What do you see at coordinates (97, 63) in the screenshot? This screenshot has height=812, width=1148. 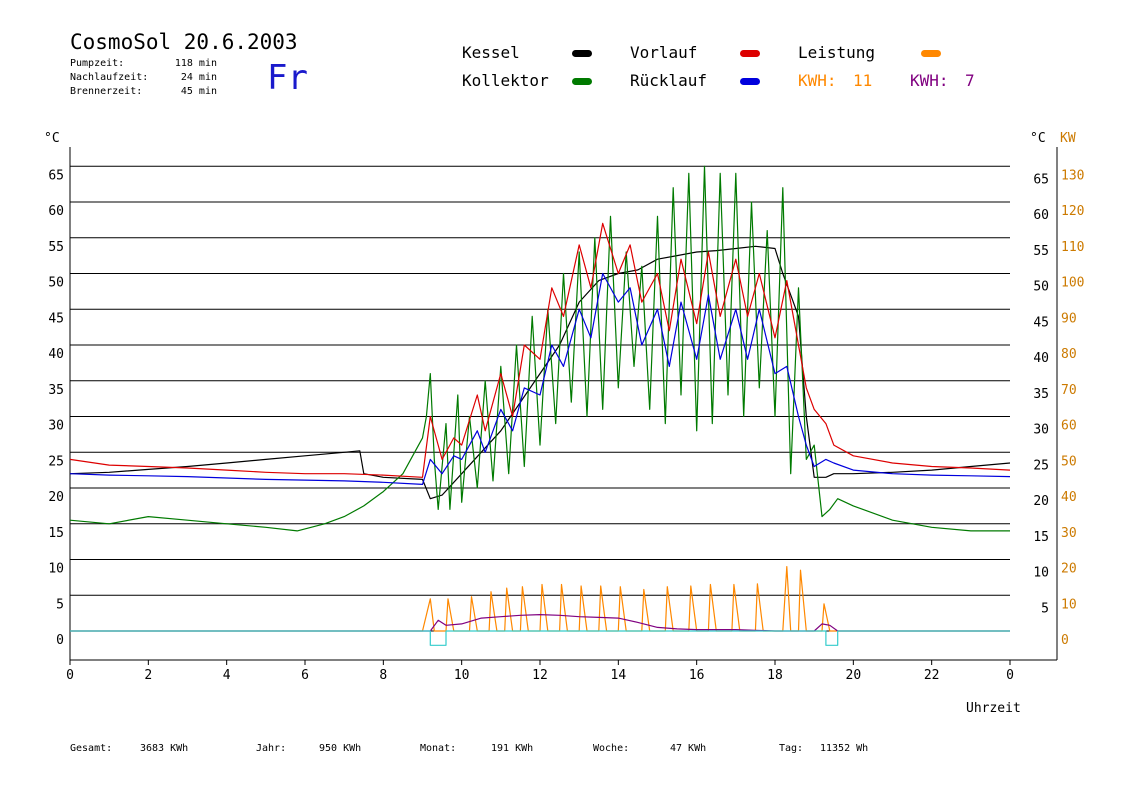 I see `info-label-pumpzeit: Pumpzeit:` at bounding box center [97, 63].